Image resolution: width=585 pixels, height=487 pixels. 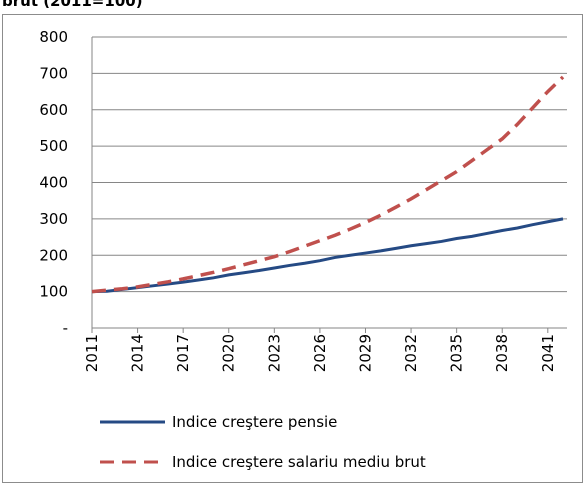 What do you see at coordinates (502, 353) in the screenshot?
I see `x-tick-label: 2038` at bounding box center [502, 353].